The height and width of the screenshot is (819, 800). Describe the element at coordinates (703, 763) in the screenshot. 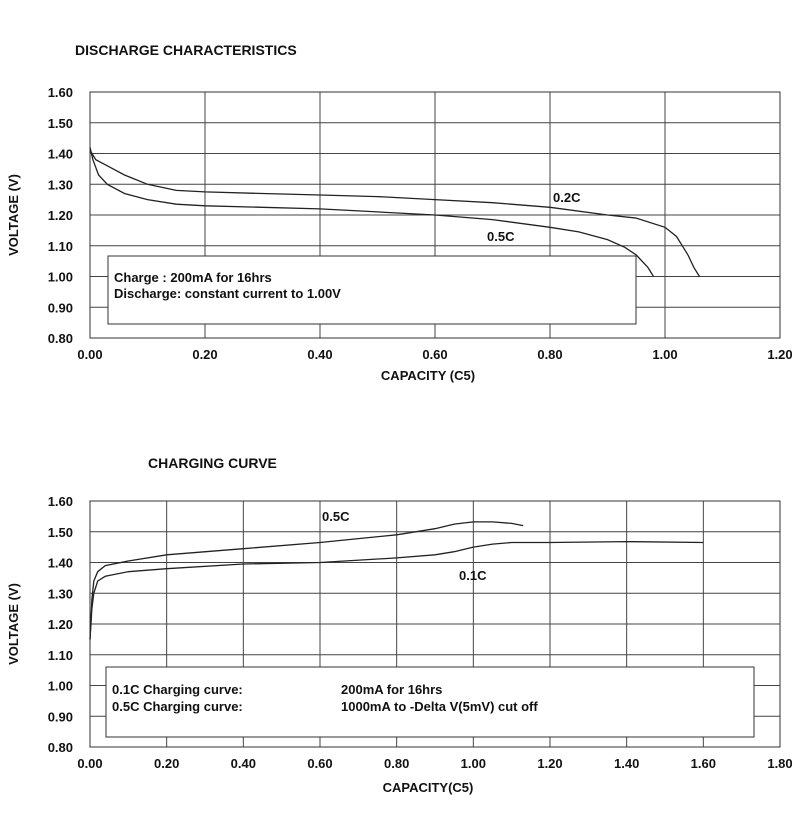

I see `x-tick-label: 1.60` at that location.